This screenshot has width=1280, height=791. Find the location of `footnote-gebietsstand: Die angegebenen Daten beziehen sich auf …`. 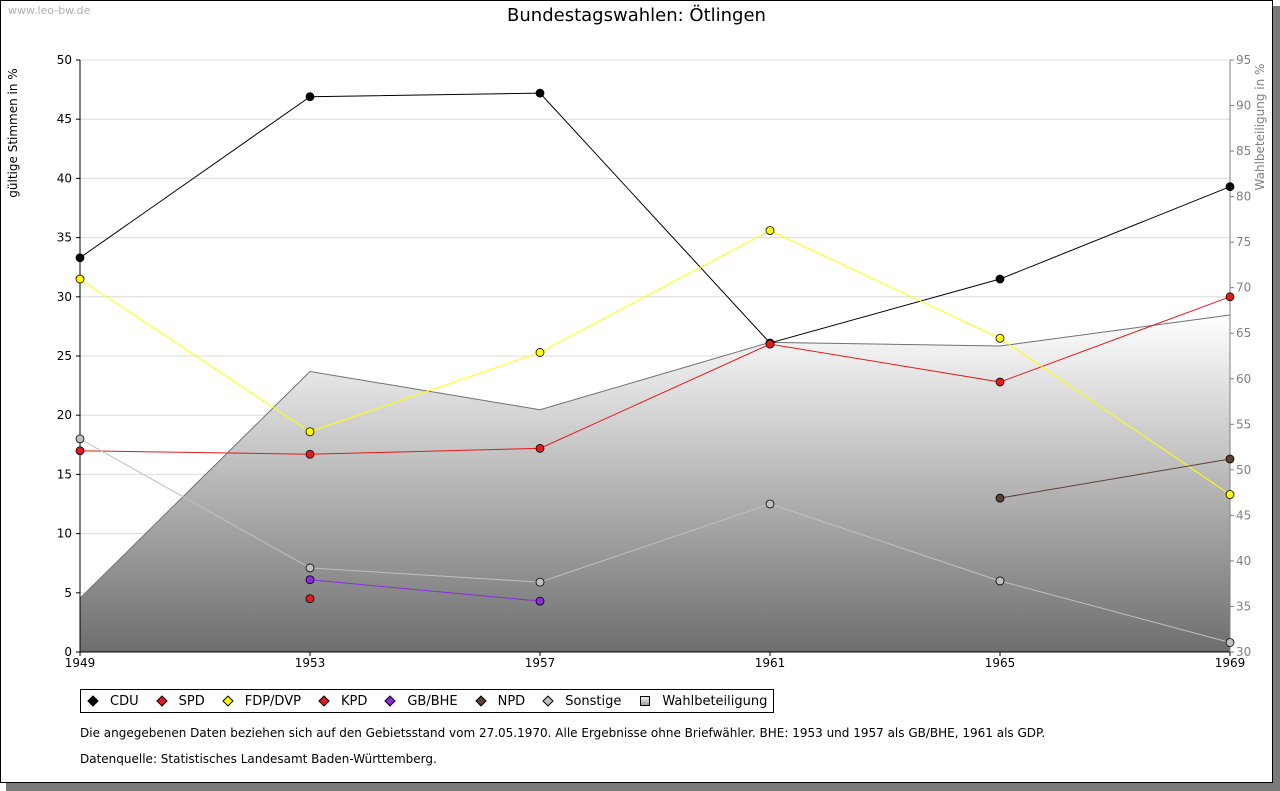

footnote-gebietsstand: Die angegebenen Daten beziehen sich auf … is located at coordinates (563, 733).